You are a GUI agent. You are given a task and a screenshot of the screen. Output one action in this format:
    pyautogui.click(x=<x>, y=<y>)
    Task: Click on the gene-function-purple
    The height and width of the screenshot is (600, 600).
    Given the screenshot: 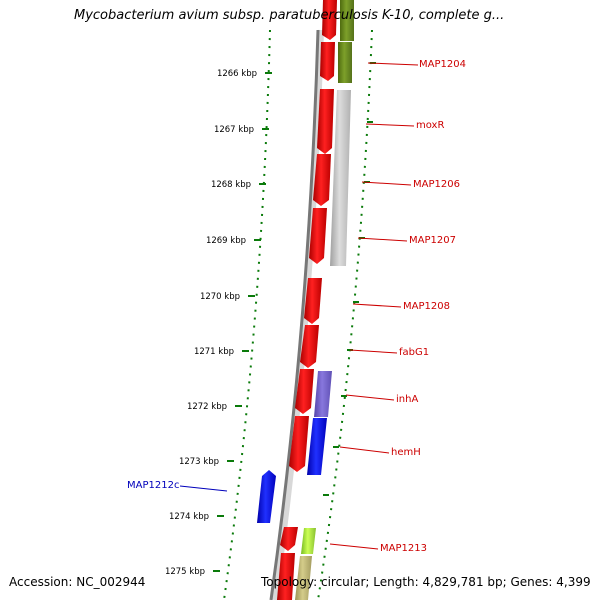 What is the action you would take?
    pyautogui.click(x=323, y=394)
    